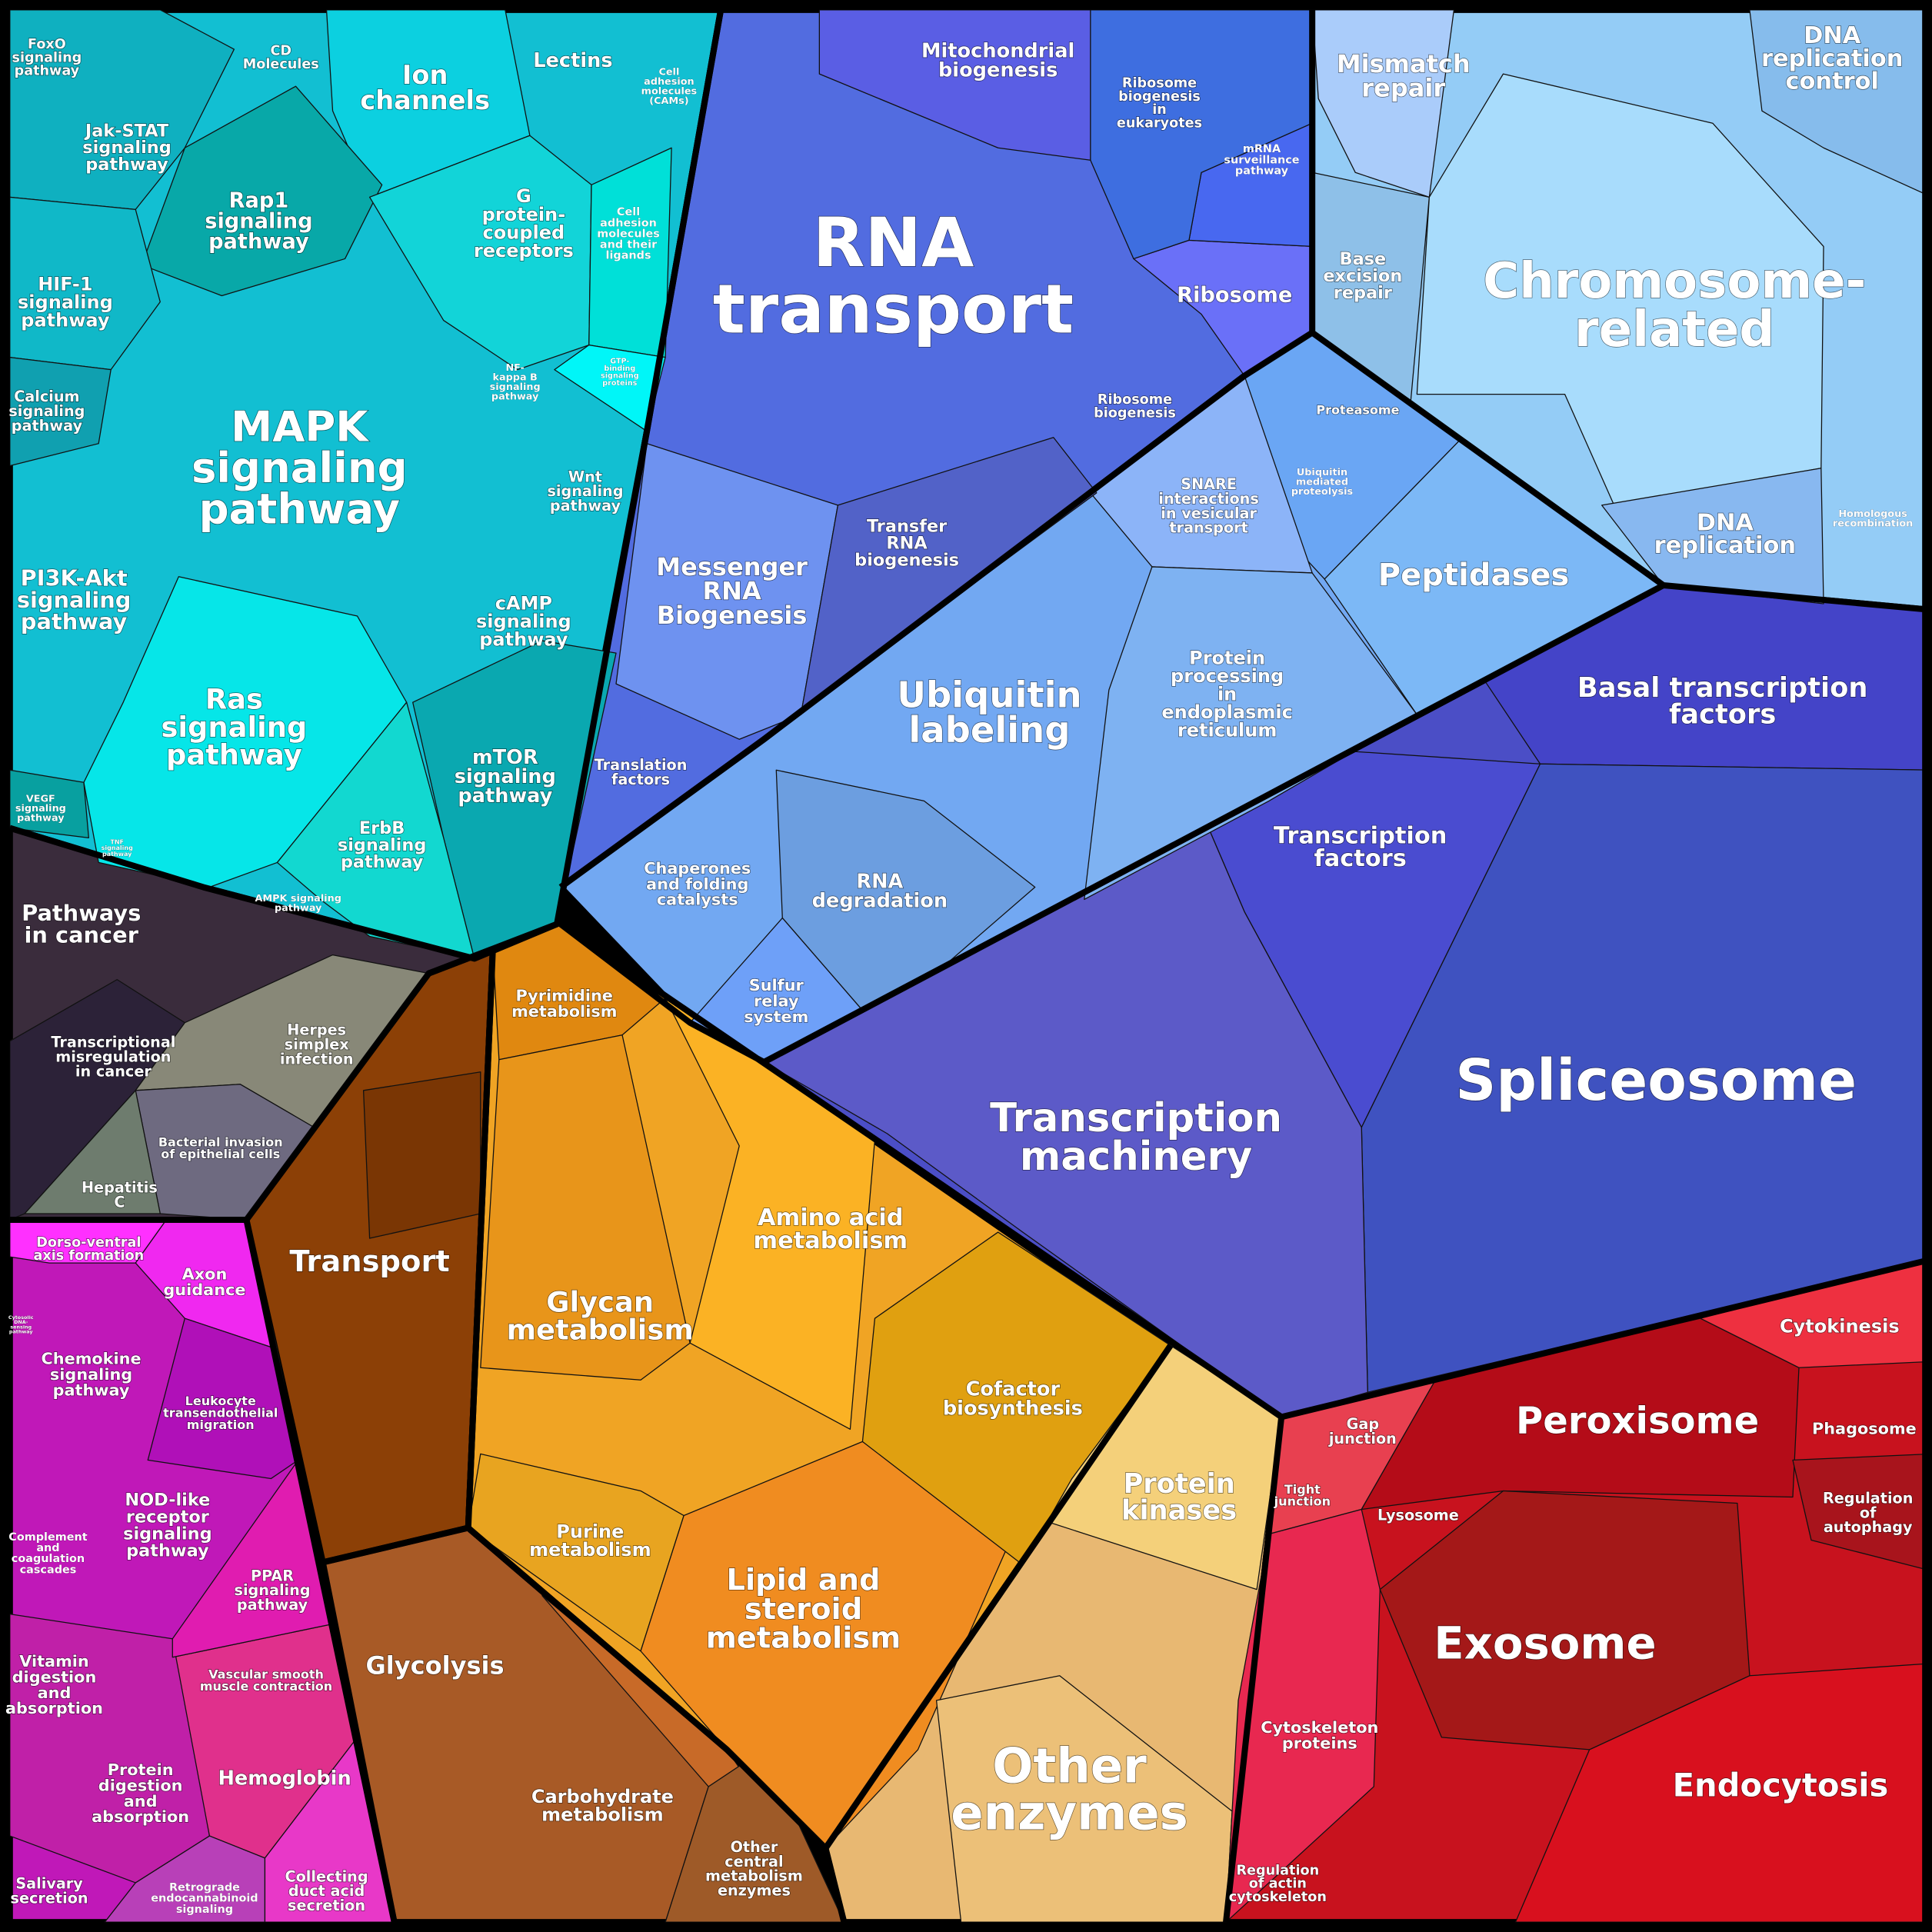 Image resolution: width=1932 pixels, height=1932 pixels. What do you see at coordinates (273, 1590) in the screenshot?
I see `region-label: PPAR signaling pathway` at bounding box center [273, 1590].